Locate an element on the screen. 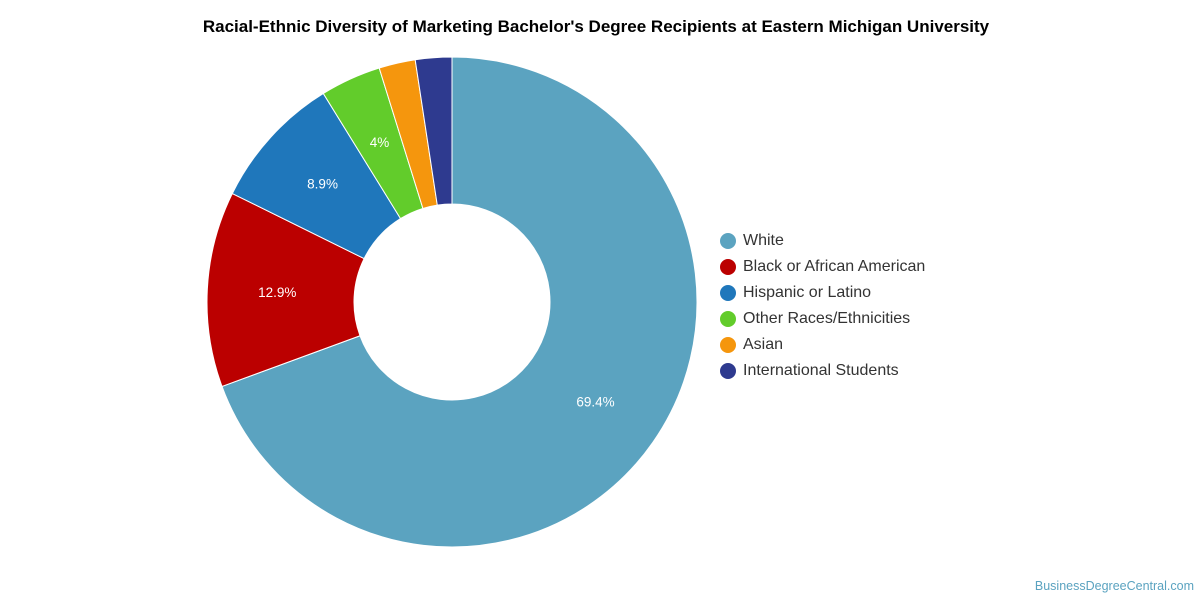  donut-slice-international-students is located at coordinates (433, 131).